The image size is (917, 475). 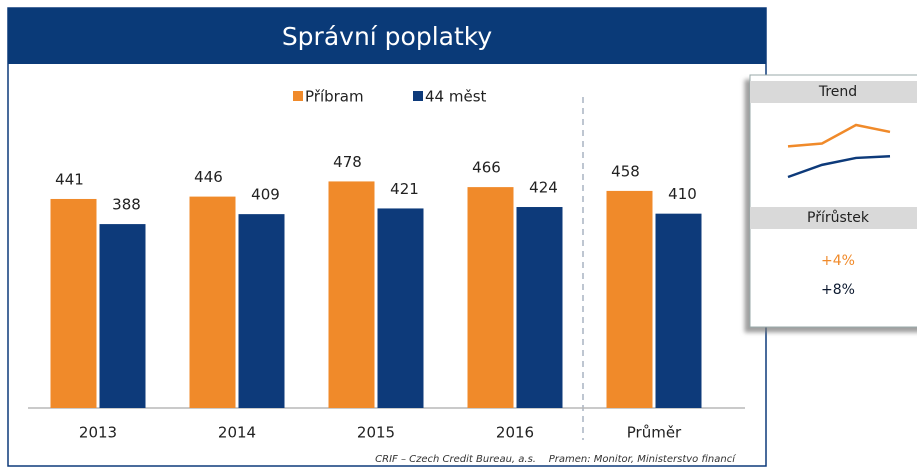 What do you see at coordinates (456, 97) in the screenshot?
I see `legend-label: 44 měst` at bounding box center [456, 97].